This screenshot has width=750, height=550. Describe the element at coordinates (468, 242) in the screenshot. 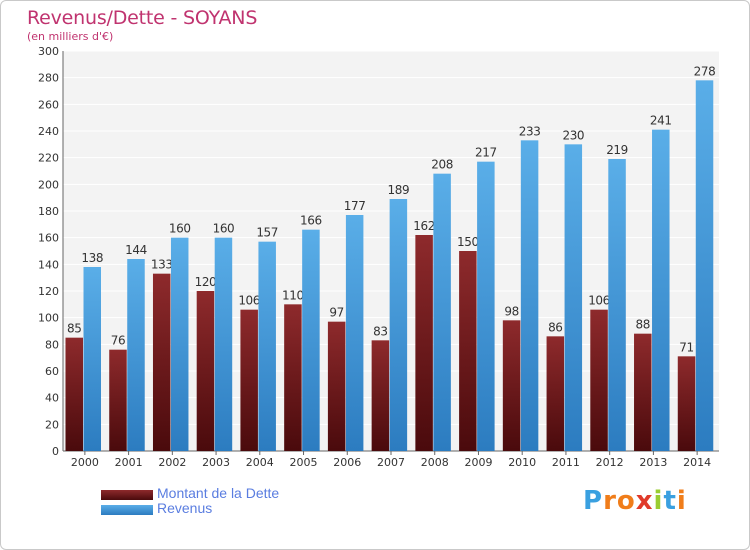

I see `data-label-dette: 150` at that location.